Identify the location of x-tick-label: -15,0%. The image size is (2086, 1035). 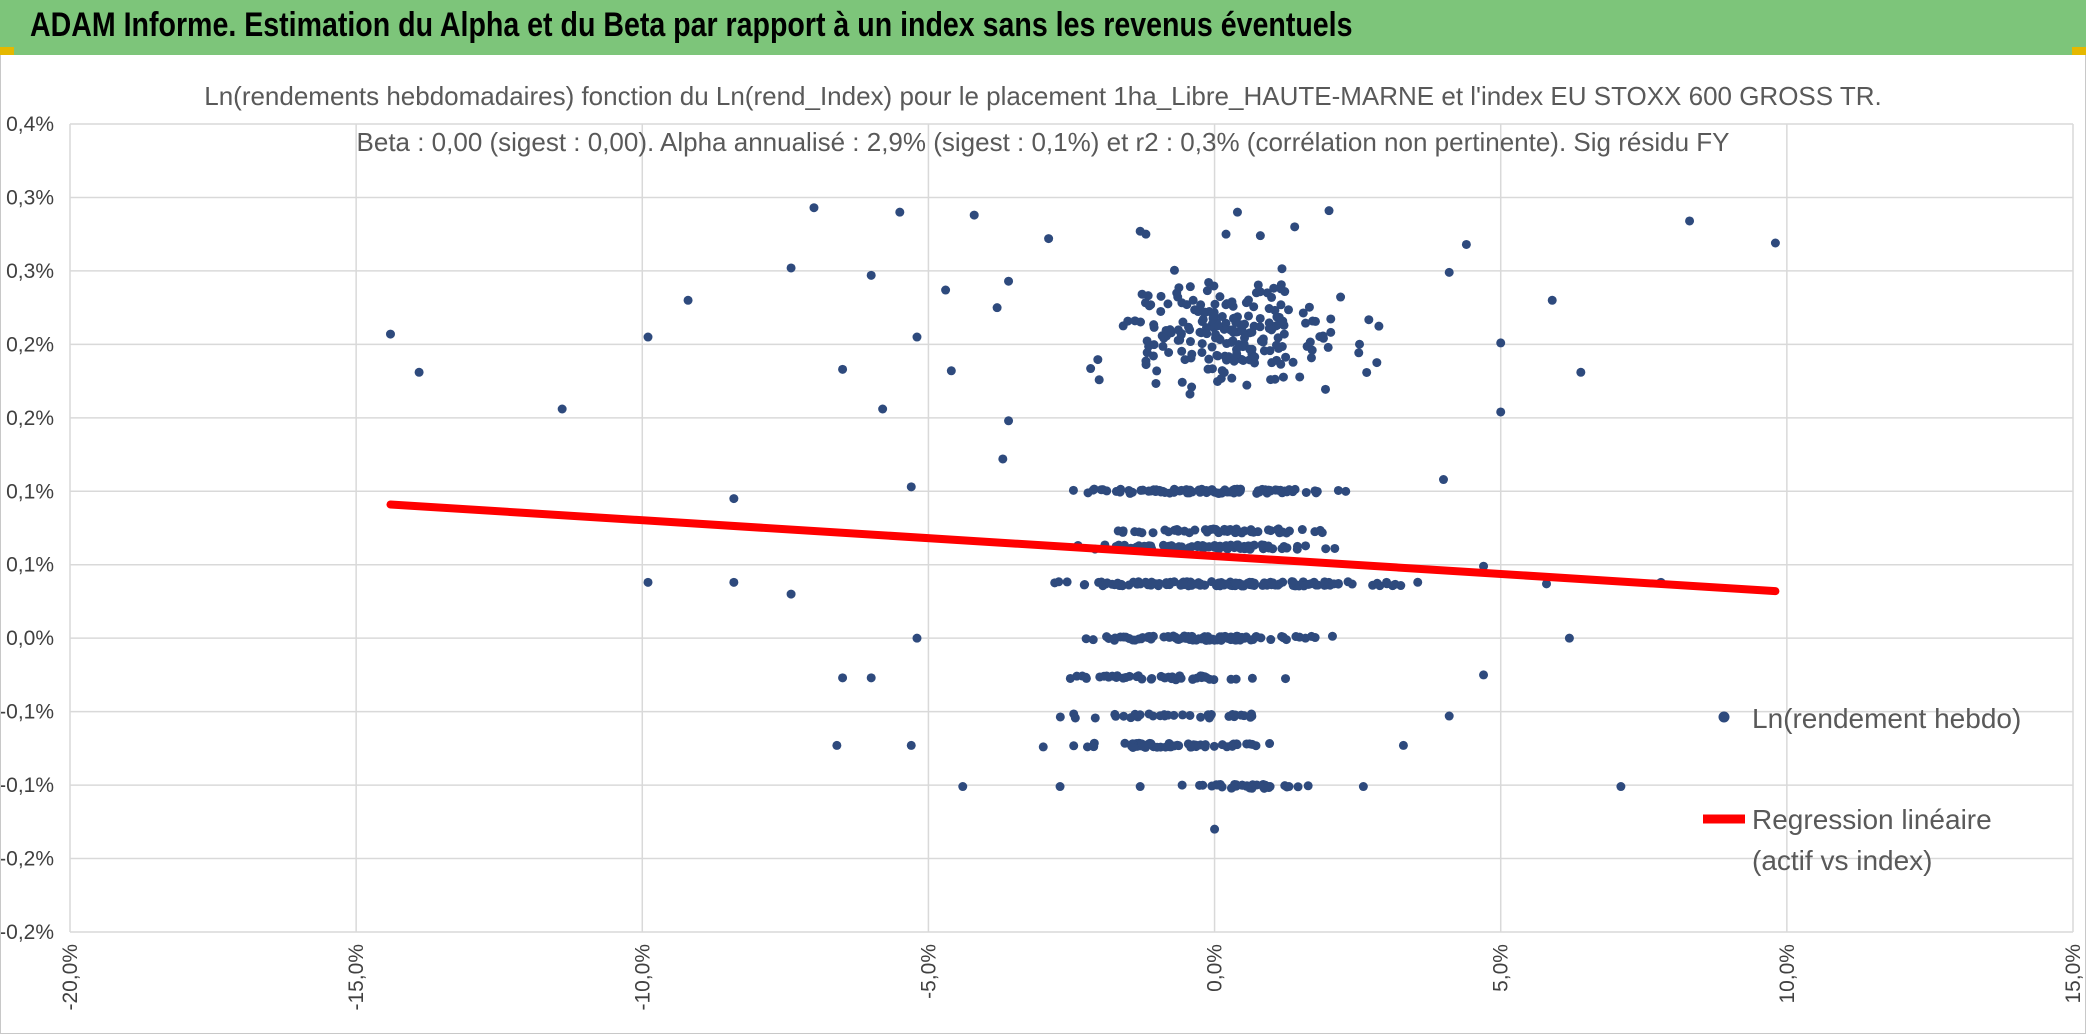
(356, 977).